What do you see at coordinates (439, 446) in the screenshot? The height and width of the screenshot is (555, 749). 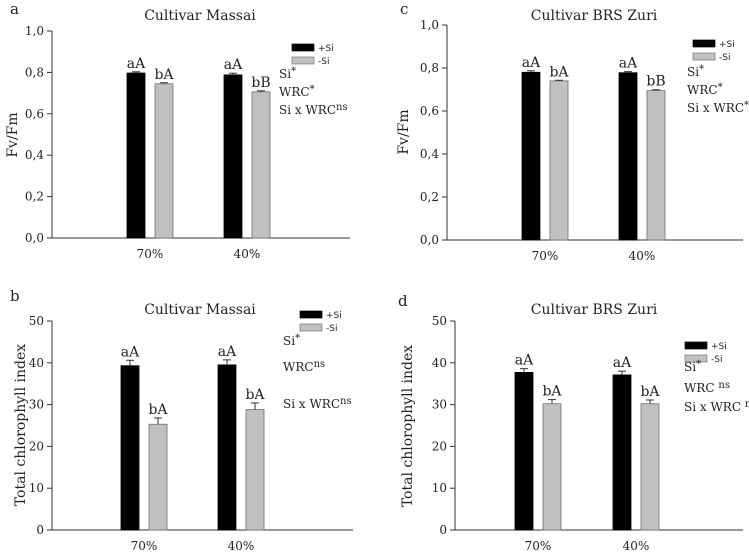 I see `y-tick-label: 20` at bounding box center [439, 446].